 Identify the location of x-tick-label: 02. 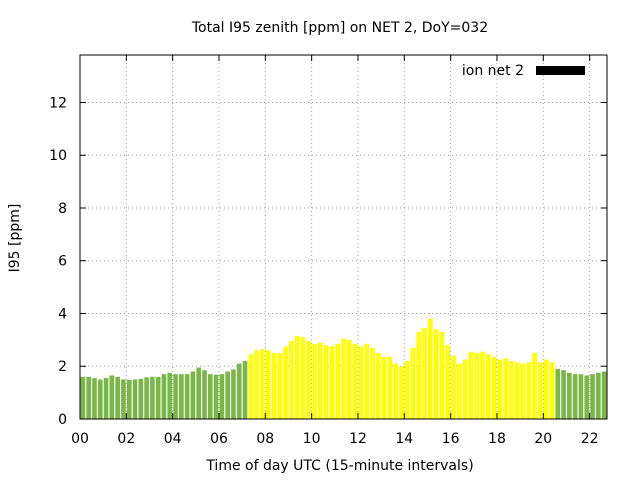
(126, 439).